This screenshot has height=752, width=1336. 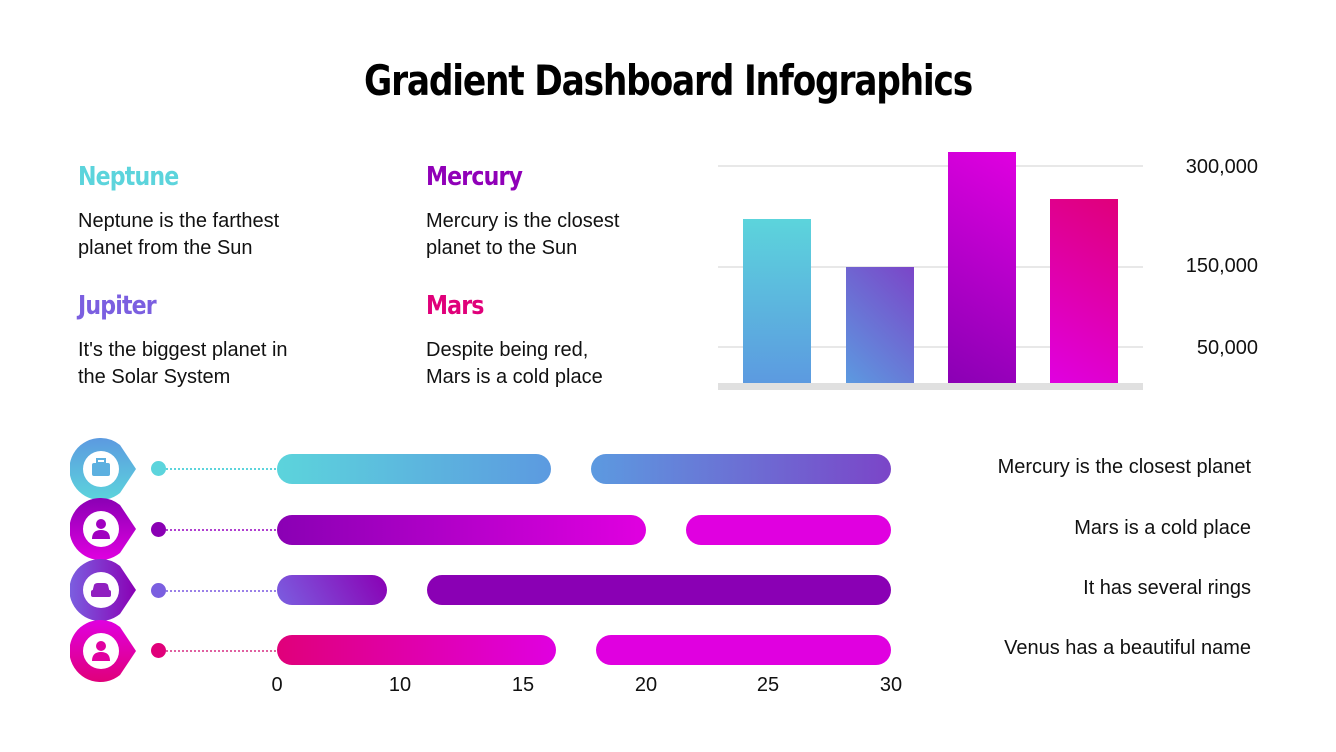 What do you see at coordinates (1221, 266) in the screenshot?
I see `y-tick-label: 150,000` at bounding box center [1221, 266].